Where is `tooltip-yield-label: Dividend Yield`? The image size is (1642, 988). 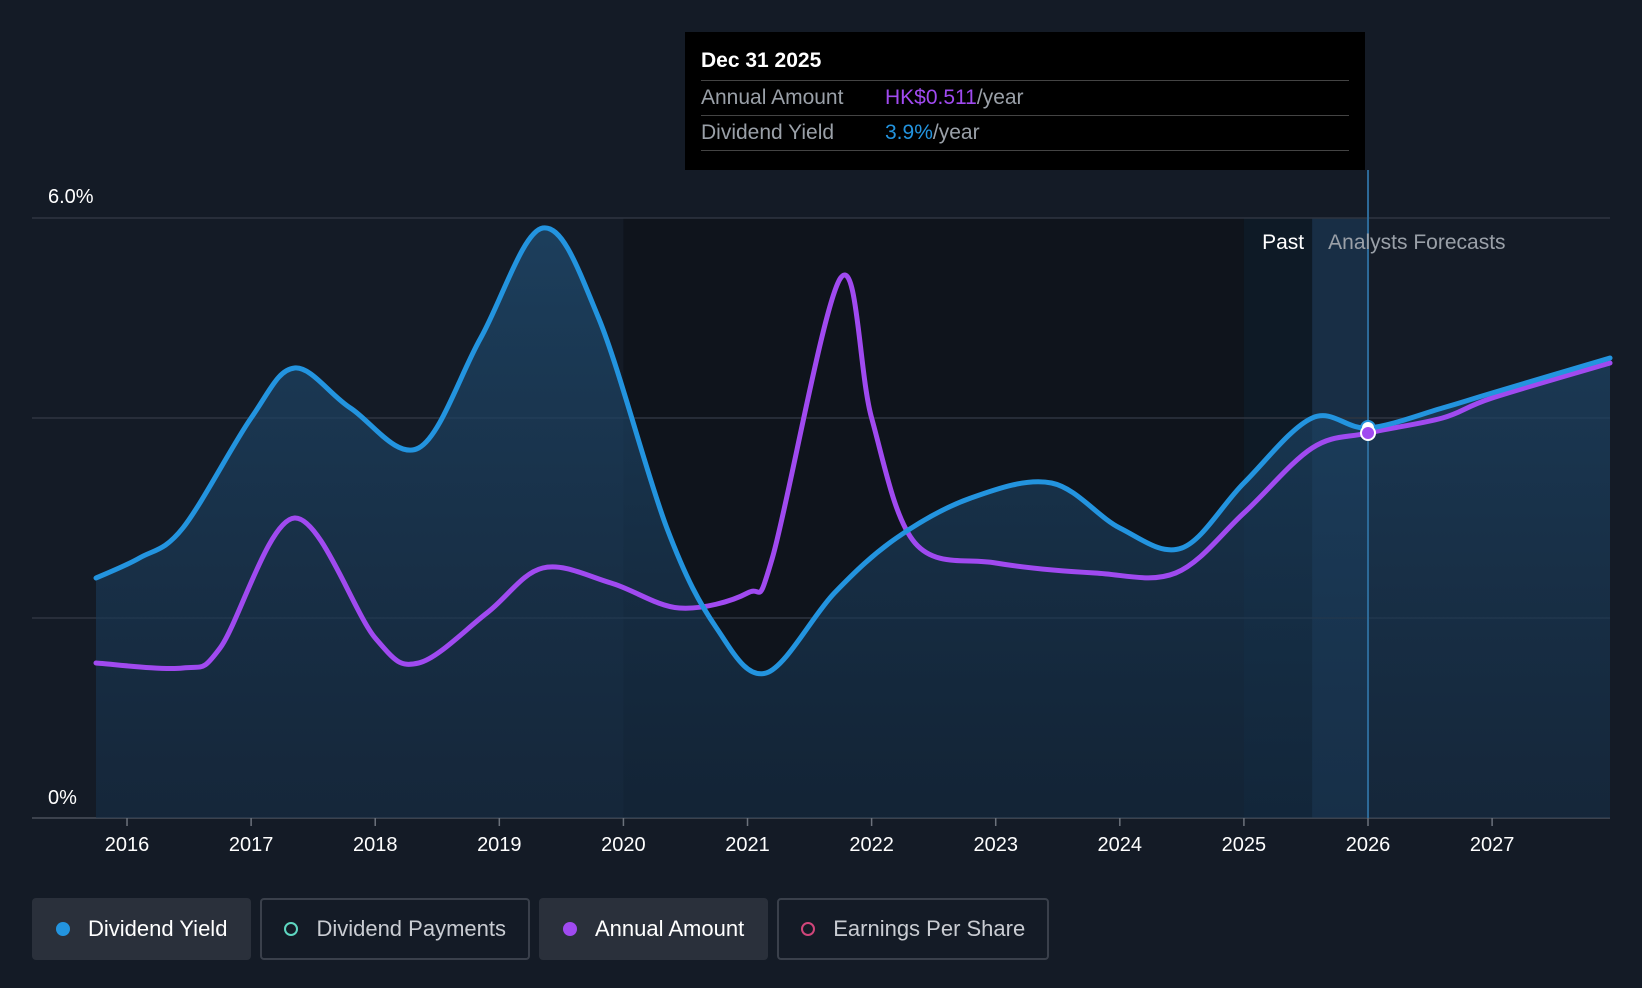 tooltip-yield-label: Dividend Yield is located at coordinates (768, 132).